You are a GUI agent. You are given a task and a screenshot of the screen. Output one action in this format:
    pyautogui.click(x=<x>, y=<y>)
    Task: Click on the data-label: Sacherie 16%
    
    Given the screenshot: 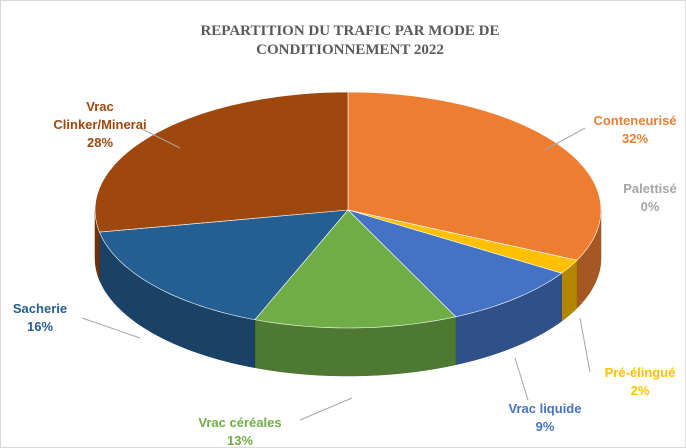 What is the action you would take?
    pyautogui.click(x=40, y=318)
    